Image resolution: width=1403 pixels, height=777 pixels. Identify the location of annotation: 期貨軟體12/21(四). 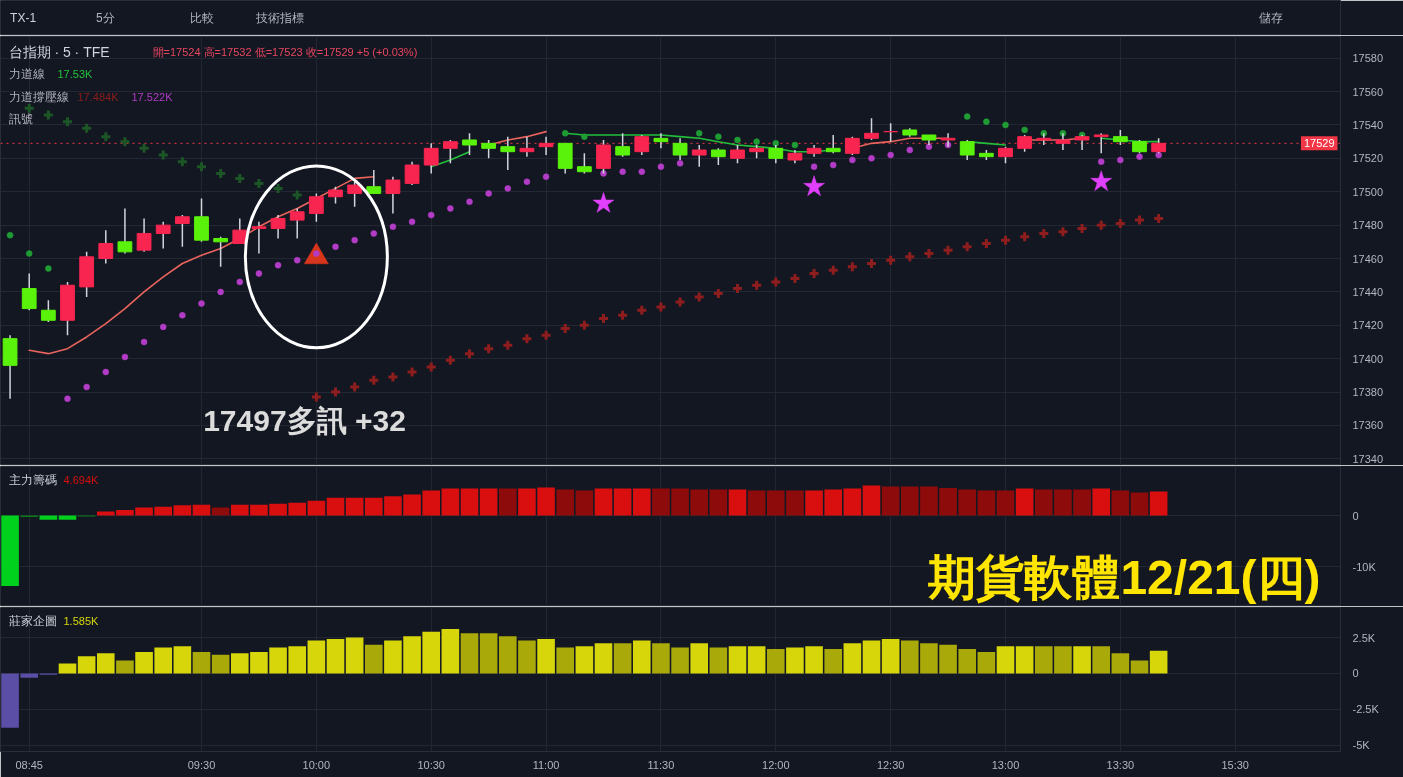
(1124, 577).